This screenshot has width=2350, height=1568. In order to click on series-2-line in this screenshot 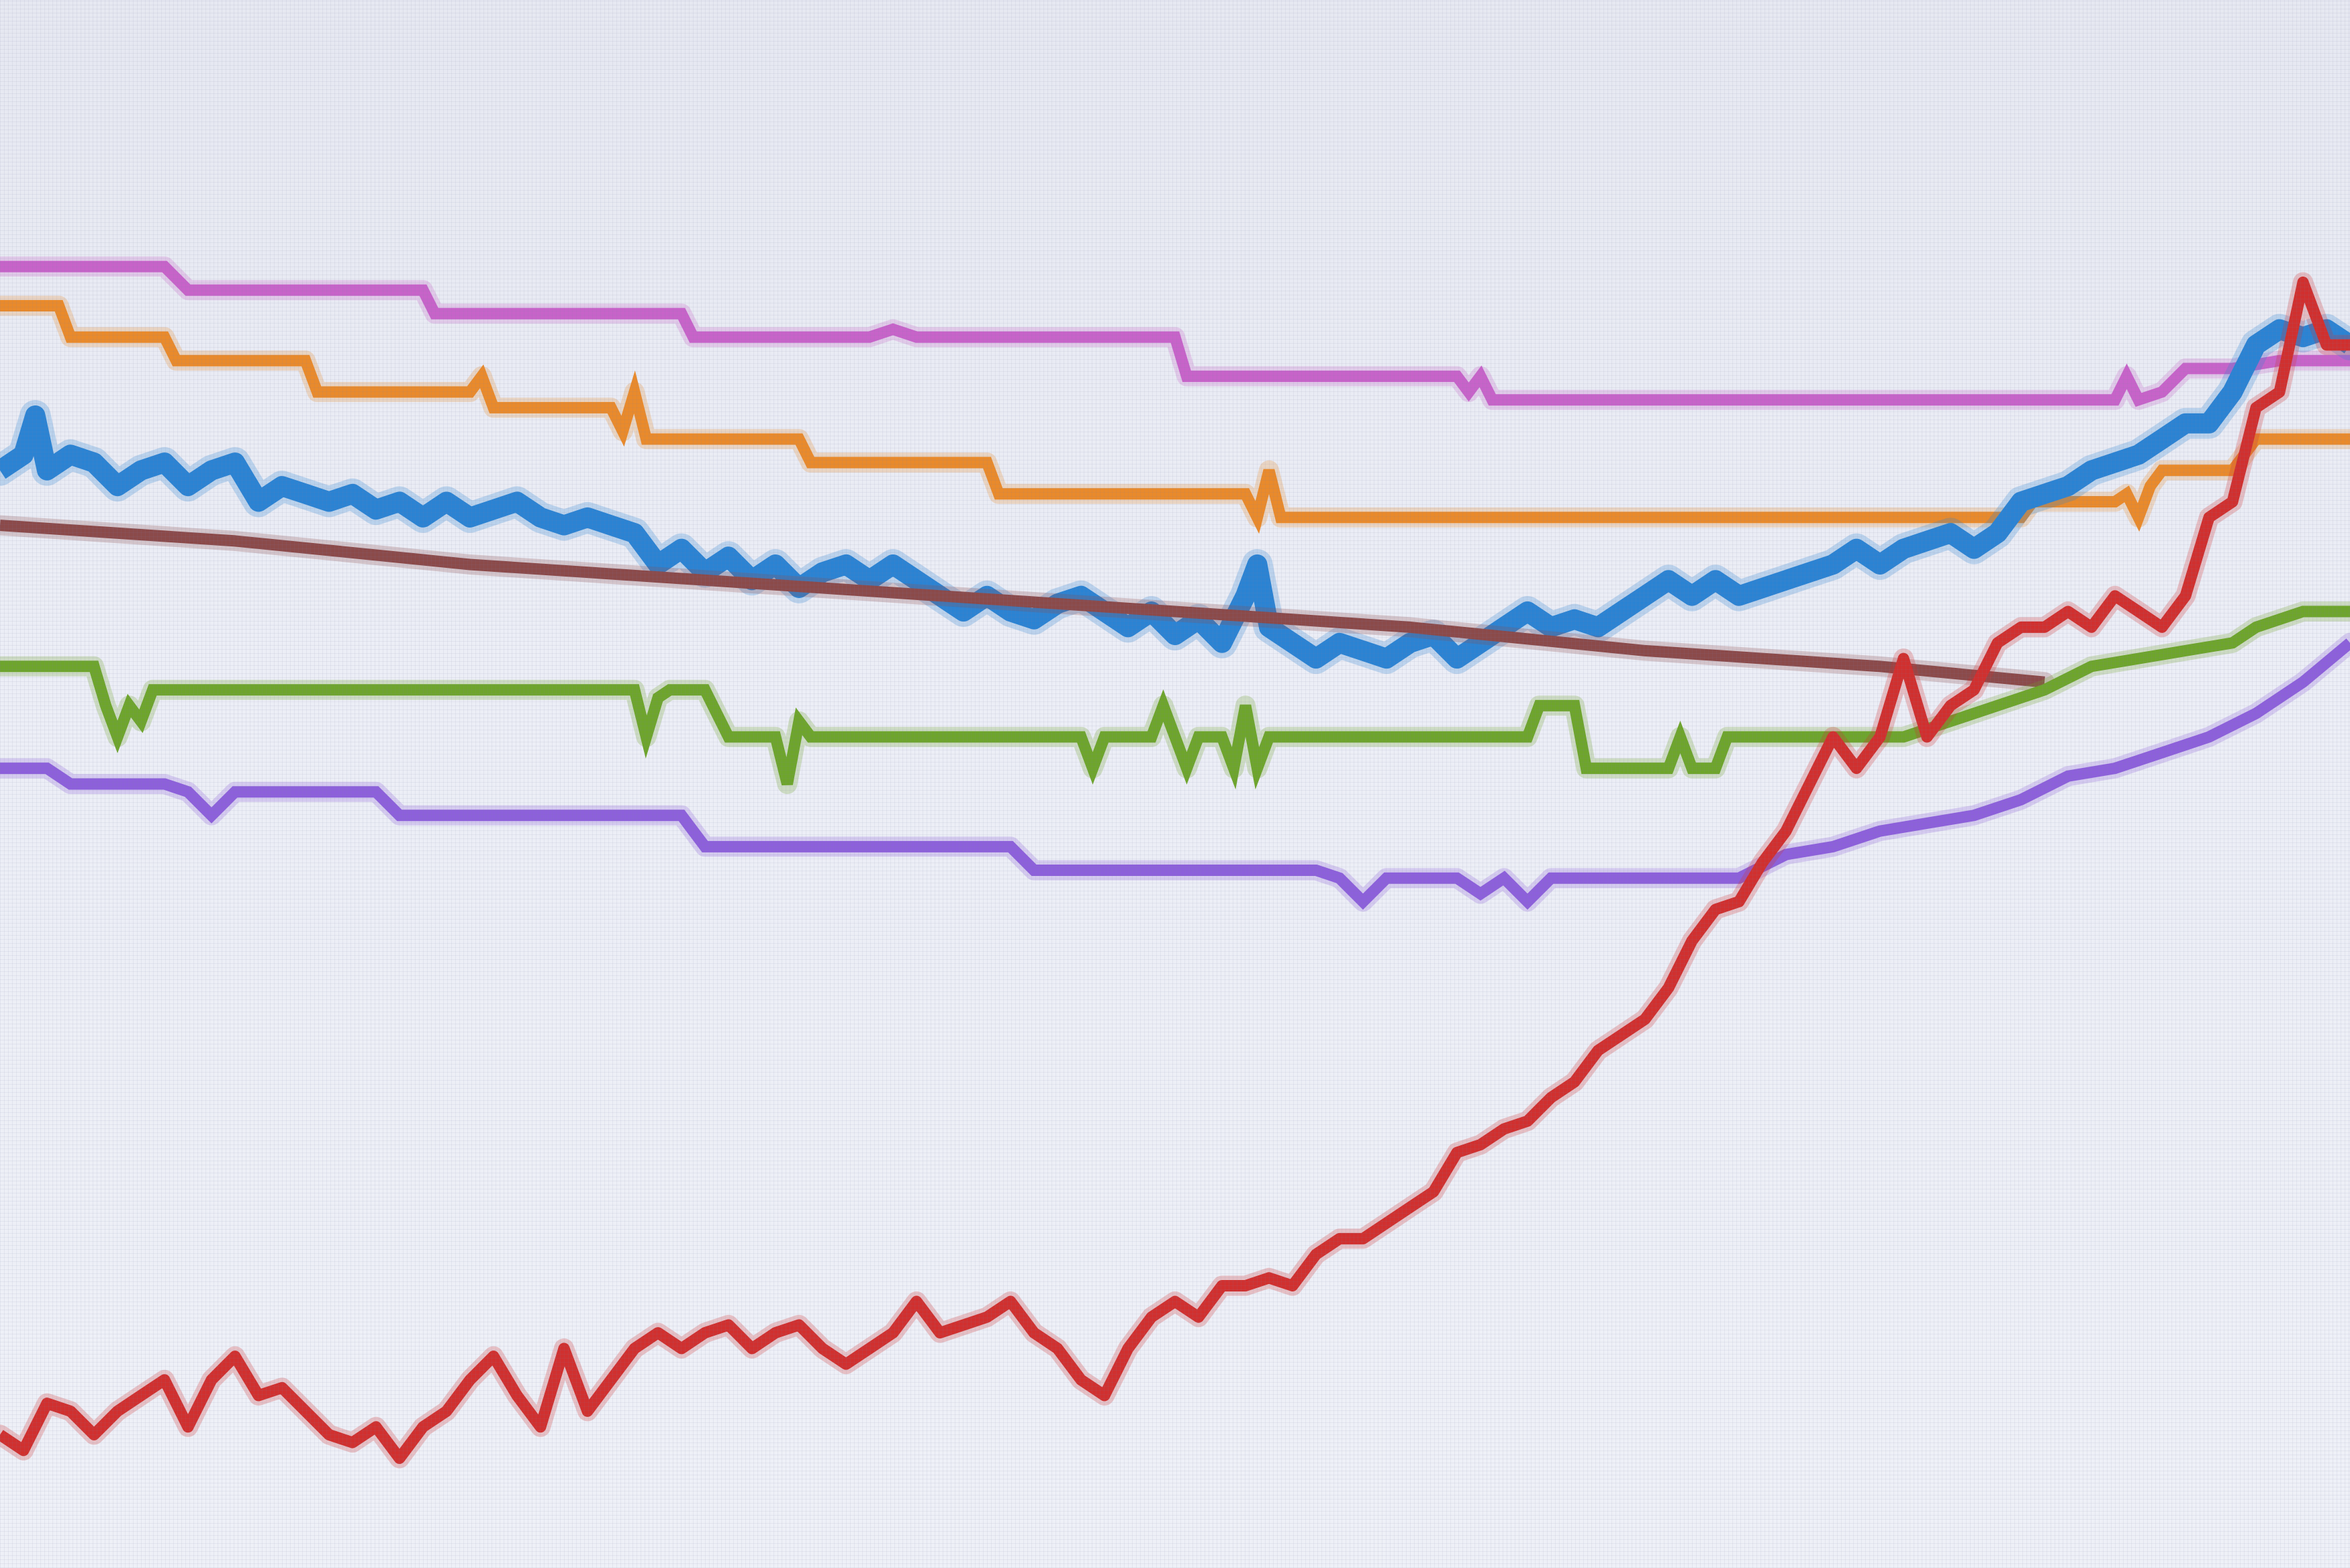, I will do `click(1175, 417)`.